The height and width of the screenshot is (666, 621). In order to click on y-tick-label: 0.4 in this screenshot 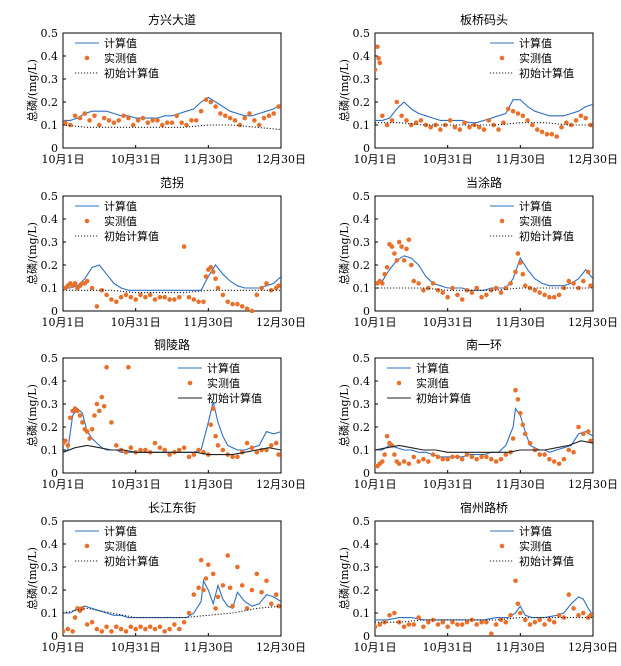, I will do `click(50, 56)`.